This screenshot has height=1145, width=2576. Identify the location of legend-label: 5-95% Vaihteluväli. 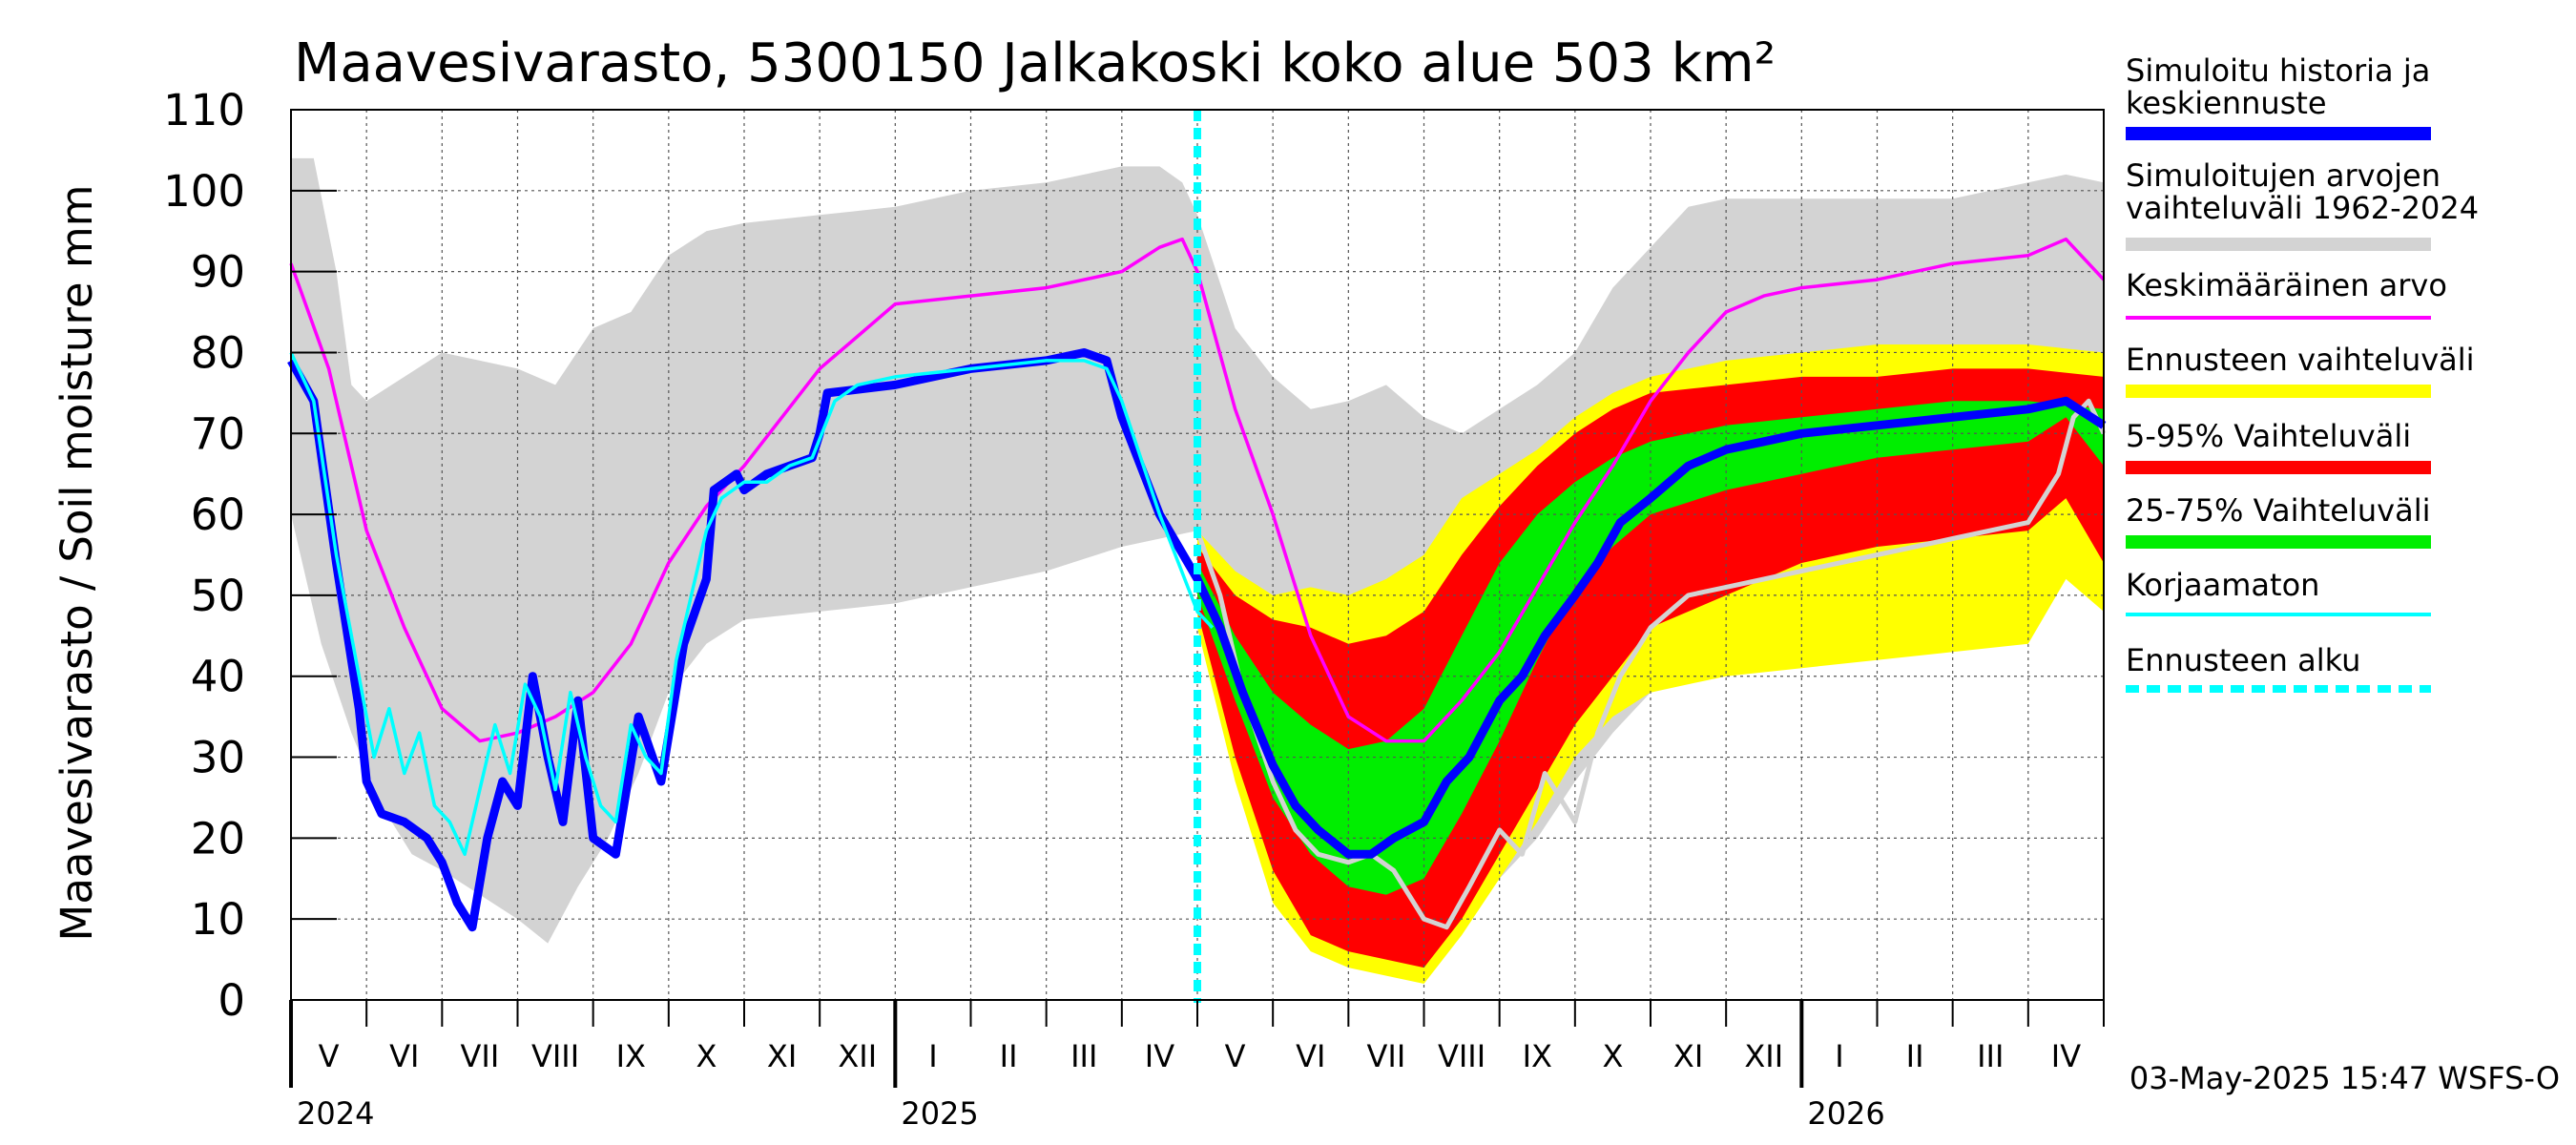
(2268, 436).